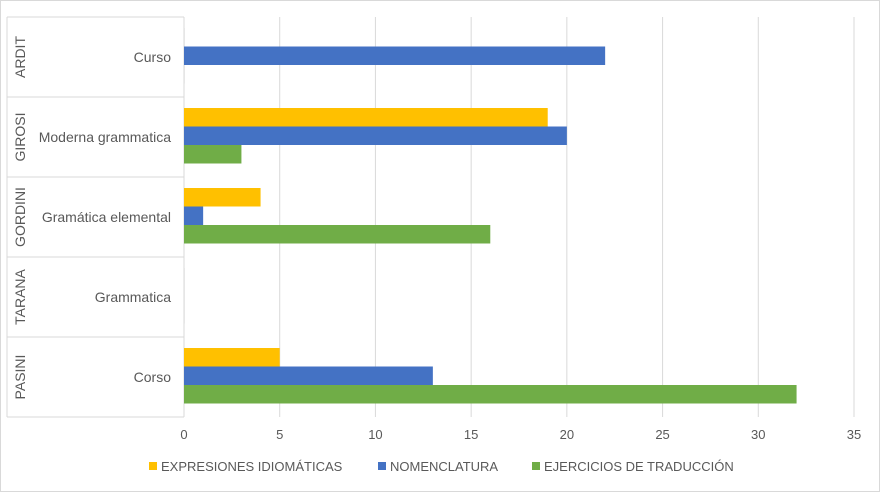  I want to click on legend-label: EJERCICIOS DE TRADUCCIÓN, so click(639, 466).